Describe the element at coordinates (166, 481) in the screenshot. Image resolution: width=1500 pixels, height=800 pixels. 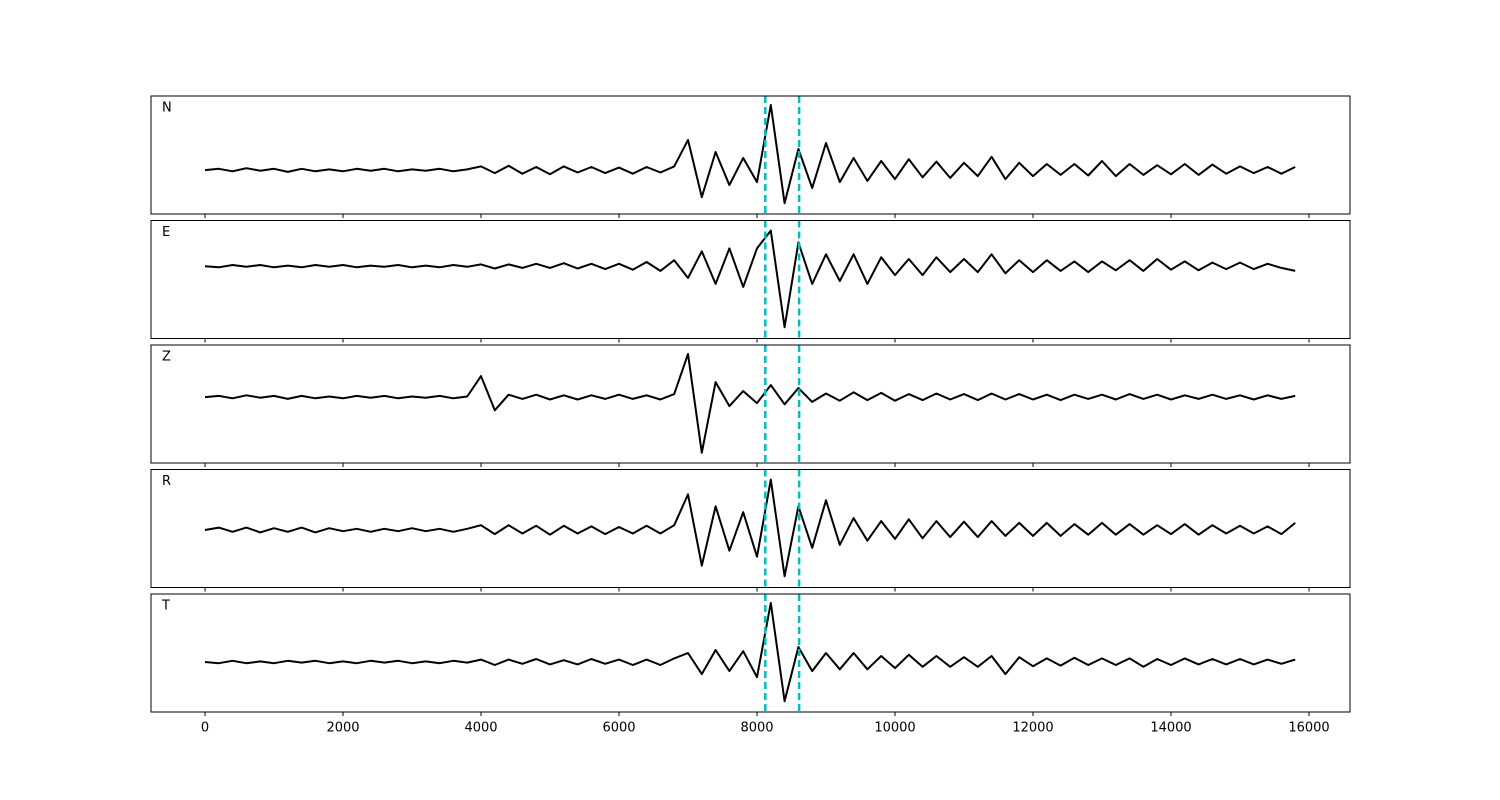
I see `panel-label: R` at that location.